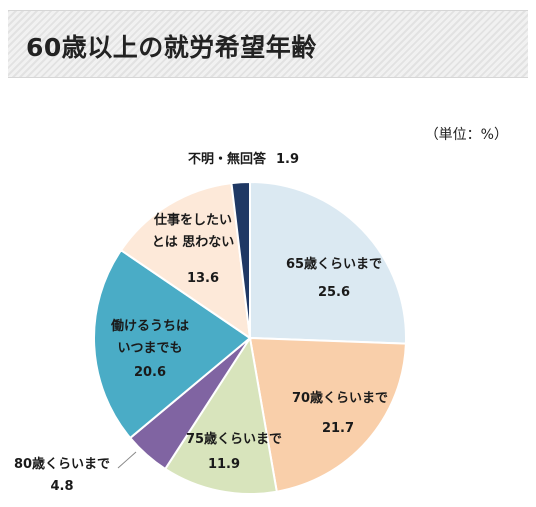 The width and height of the screenshot is (536, 507). What do you see at coordinates (62, 464) in the screenshot?
I see `slice-label: 80歳くらいまで` at bounding box center [62, 464].